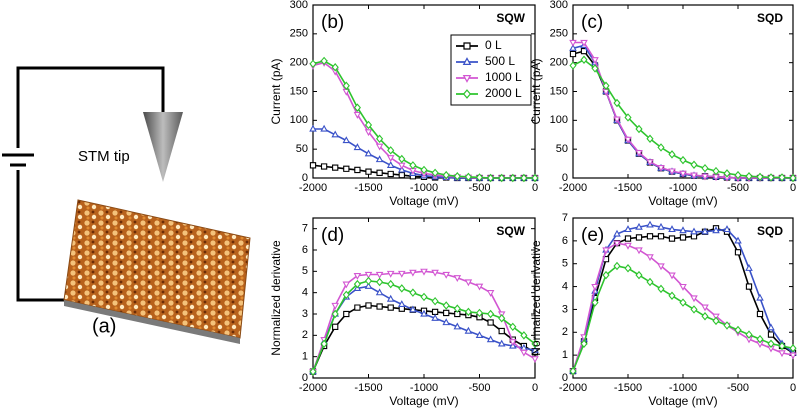 The image size is (799, 419). What do you see at coordinates (104, 326) in the screenshot?
I see `panel-label: (a)` at bounding box center [104, 326].